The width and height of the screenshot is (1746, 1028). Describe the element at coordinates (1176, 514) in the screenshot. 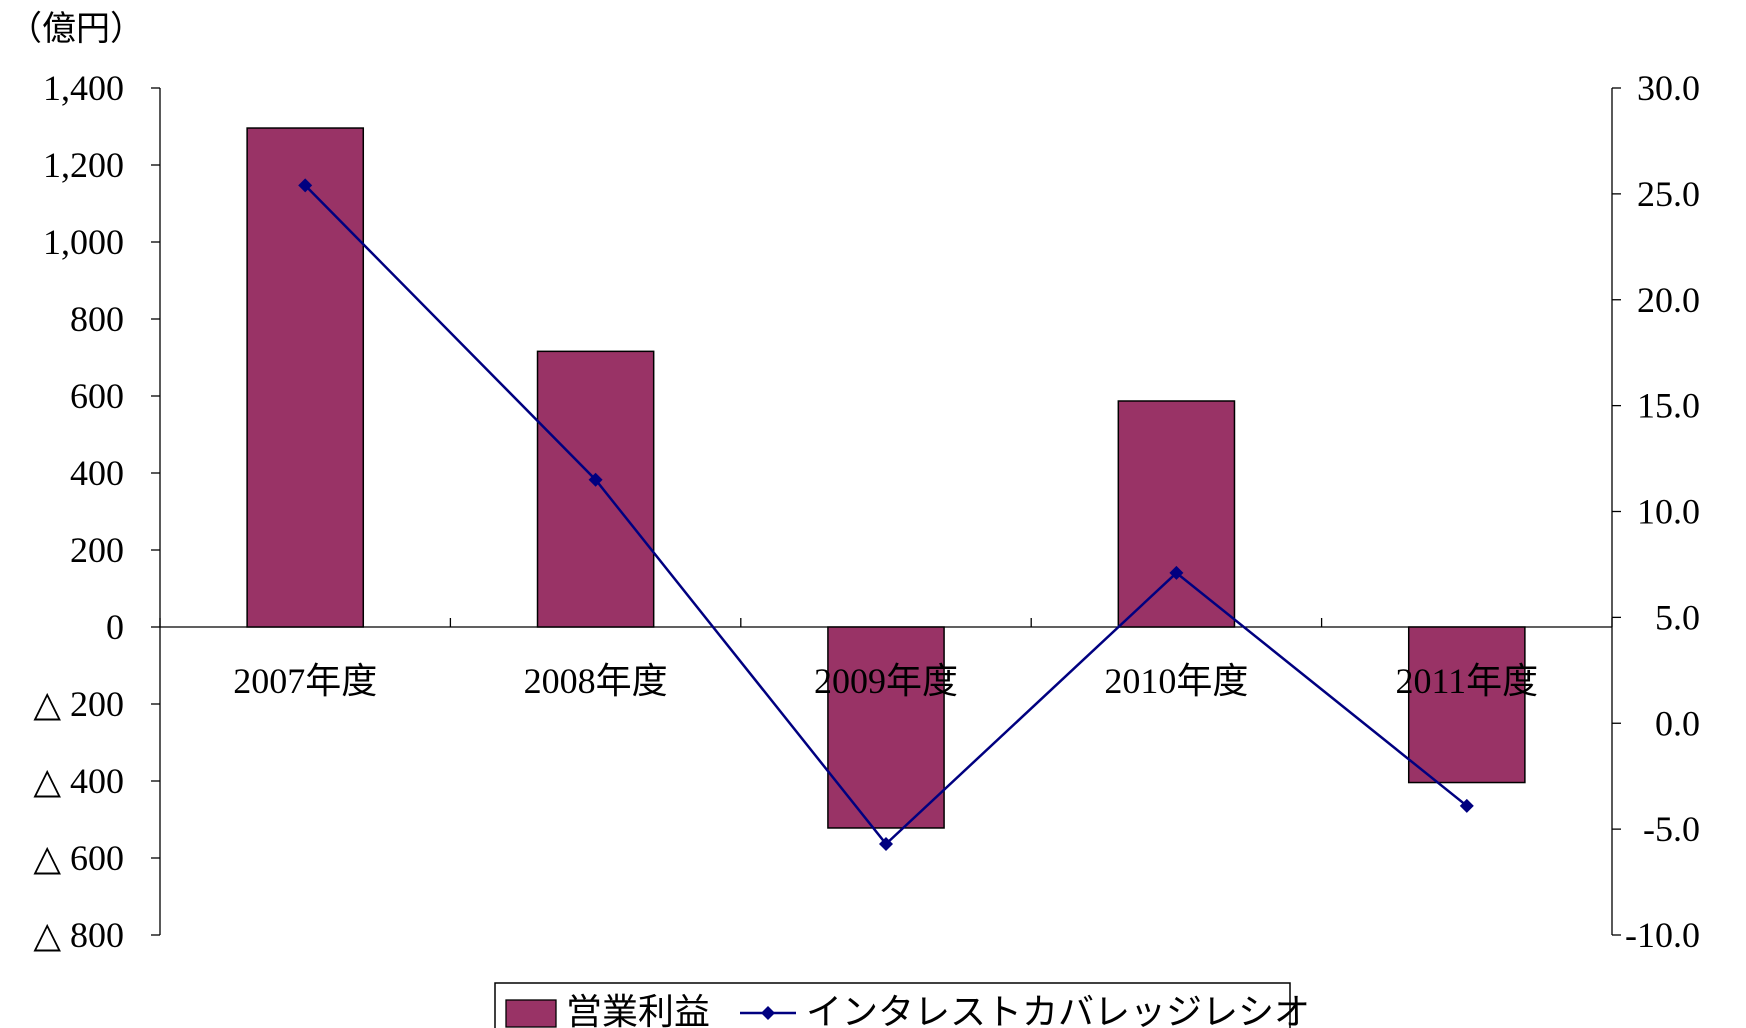

I see `bar-2010年度` at that location.